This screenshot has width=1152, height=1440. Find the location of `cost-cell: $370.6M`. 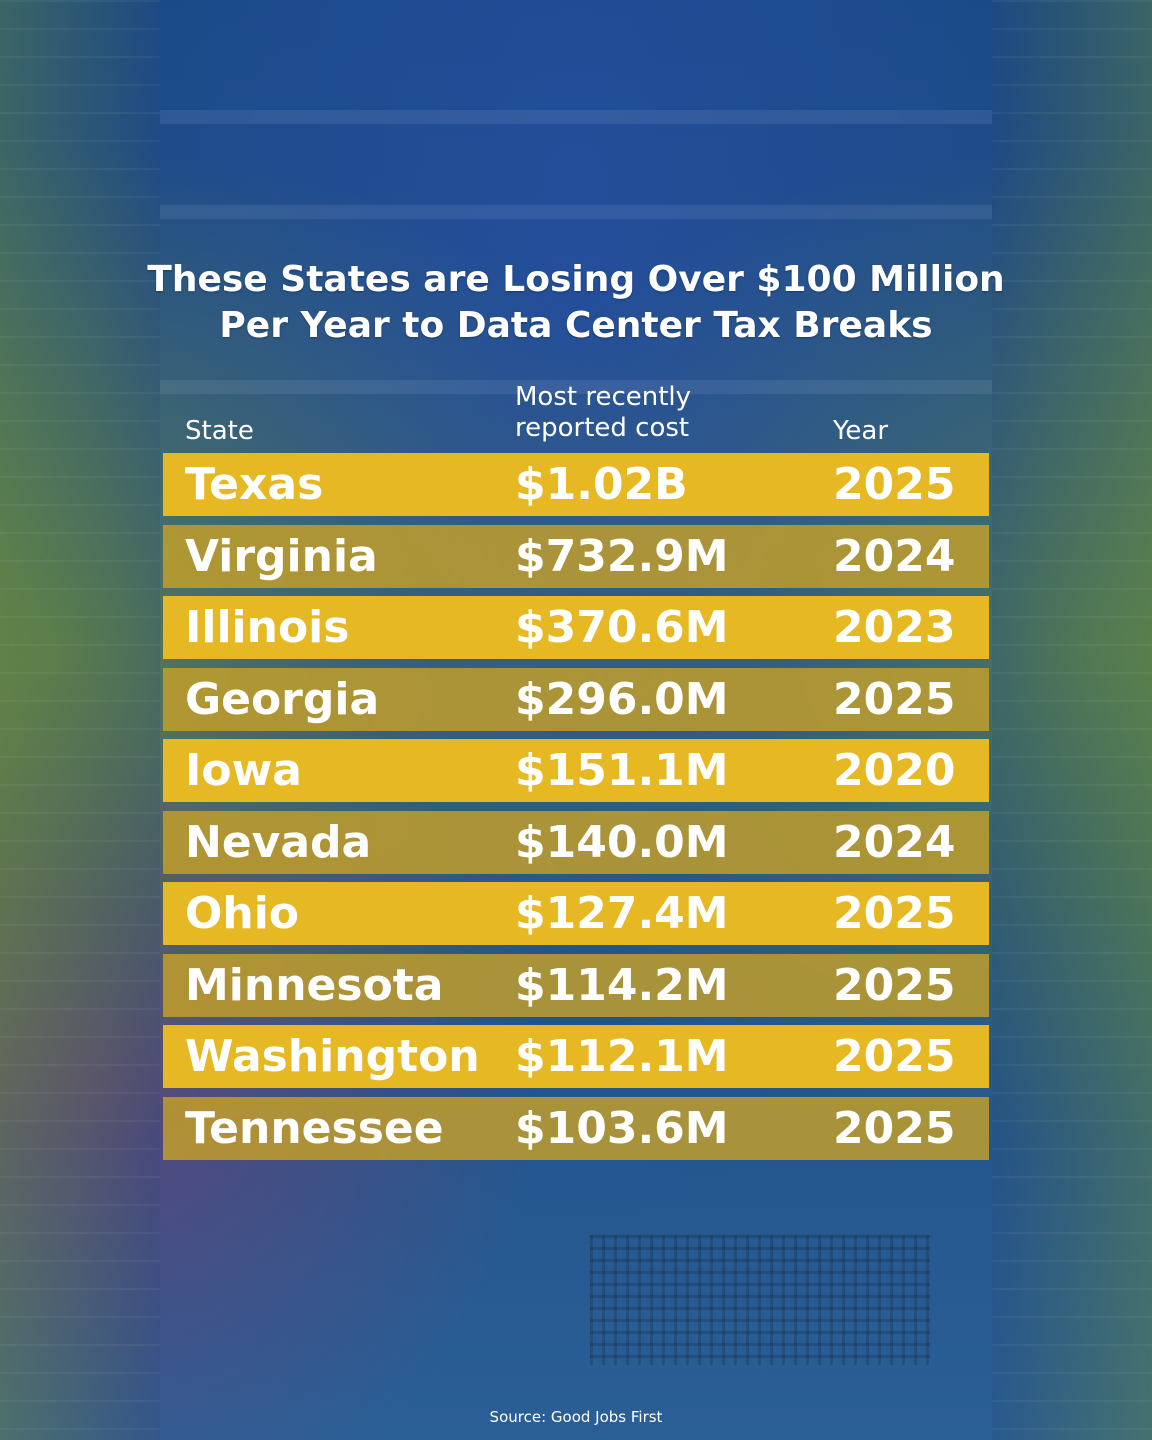

cost-cell: $370.6M is located at coordinates (622, 627).